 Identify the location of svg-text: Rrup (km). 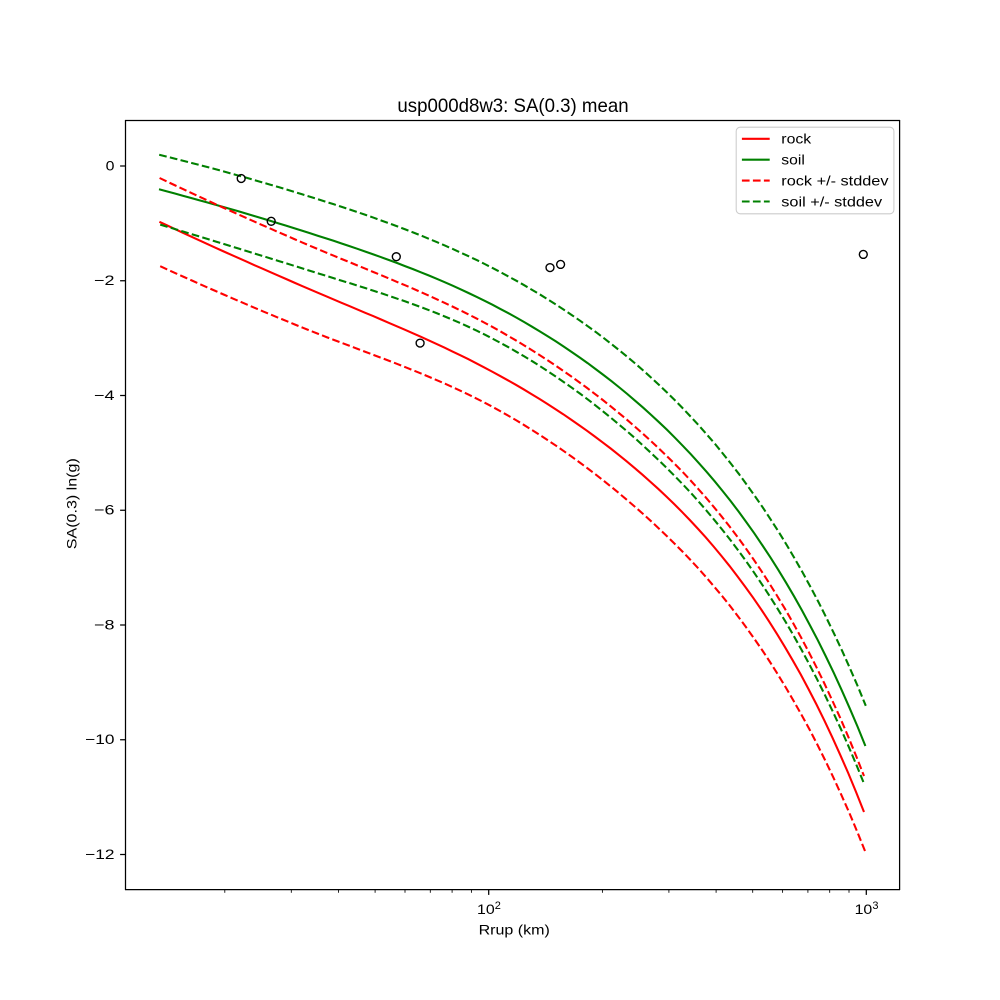
(514, 930).